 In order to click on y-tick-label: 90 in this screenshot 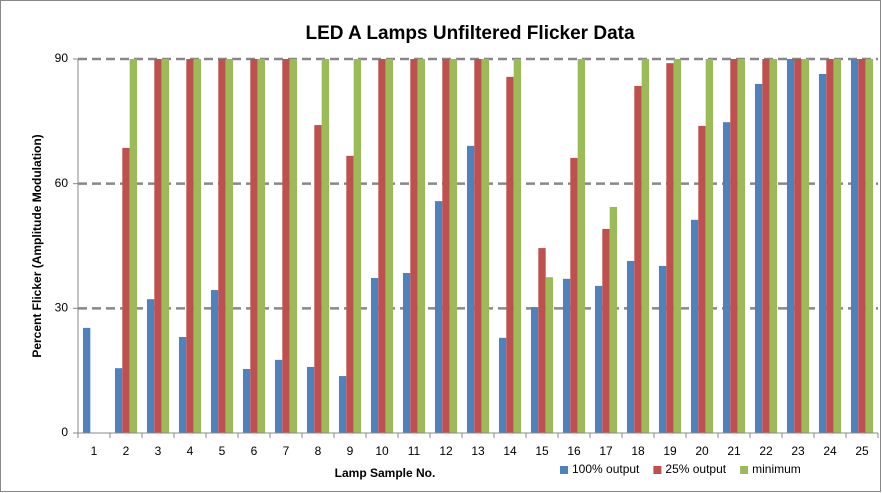, I will do `click(62, 58)`.